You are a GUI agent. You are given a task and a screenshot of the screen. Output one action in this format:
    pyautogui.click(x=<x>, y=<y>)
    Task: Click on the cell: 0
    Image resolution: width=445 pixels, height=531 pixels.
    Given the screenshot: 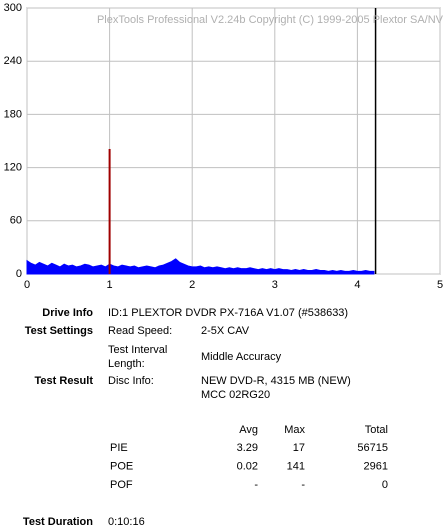 What is the action you would take?
    pyautogui.click(x=385, y=485)
    